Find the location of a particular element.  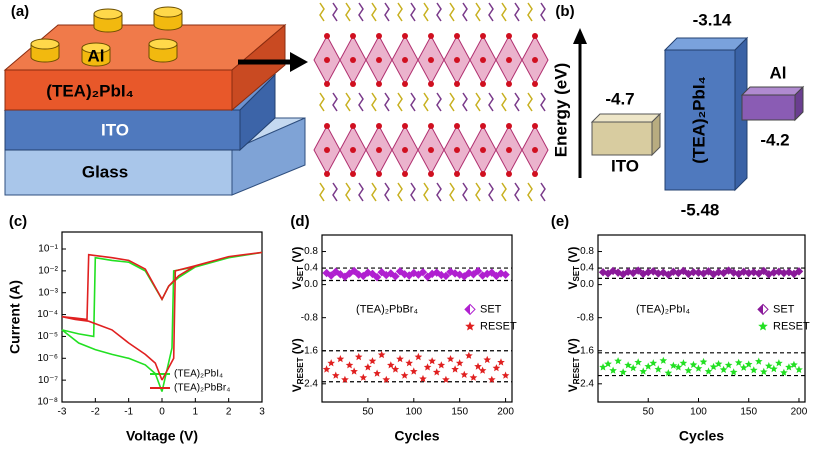

panel-label: (c) is located at coordinates (18, 221).